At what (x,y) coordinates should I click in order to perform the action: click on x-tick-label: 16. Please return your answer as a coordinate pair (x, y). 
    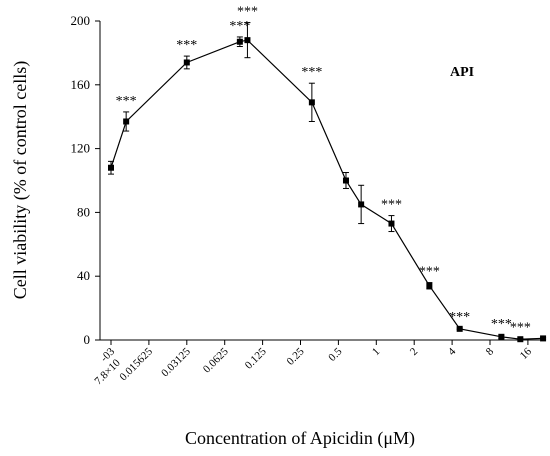
    Looking at the image, I should click on (526, 353).